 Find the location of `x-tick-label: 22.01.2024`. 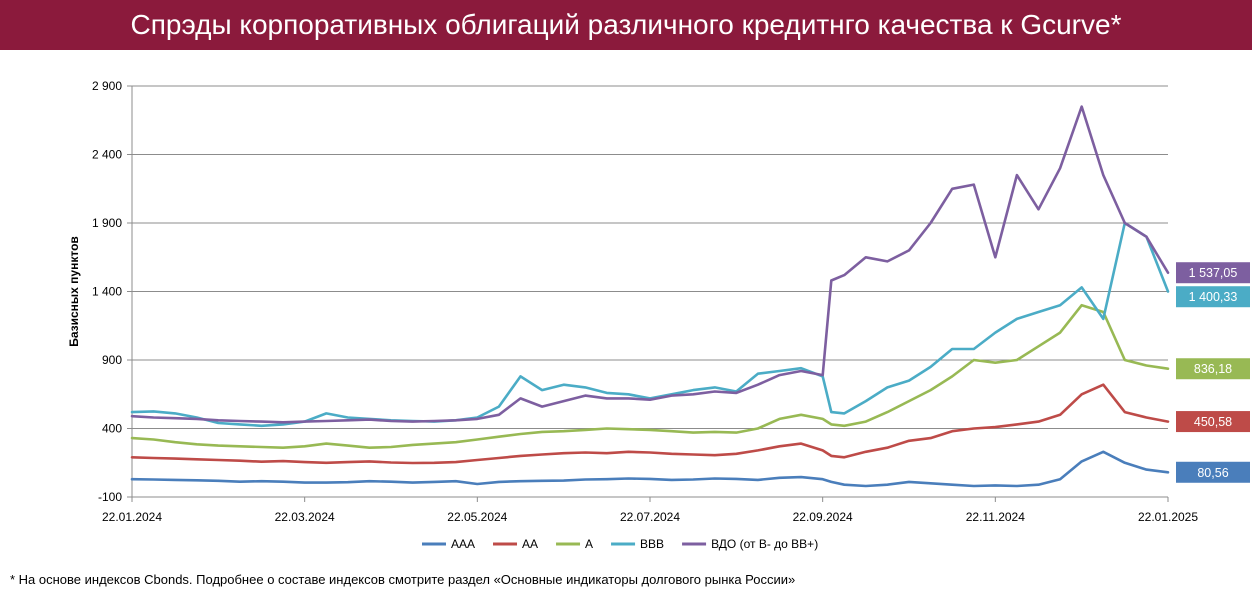

x-tick-label: 22.01.2024 is located at coordinates (132, 517).